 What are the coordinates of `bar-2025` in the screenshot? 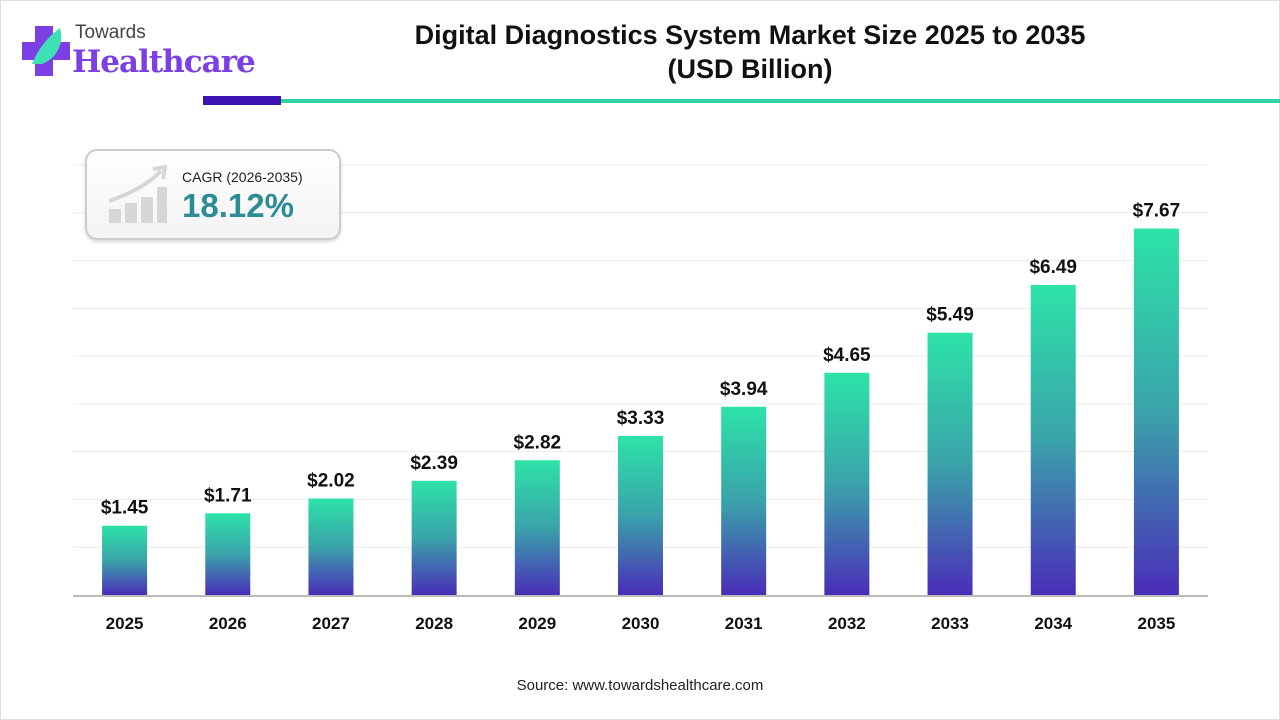 It's located at (125, 560).